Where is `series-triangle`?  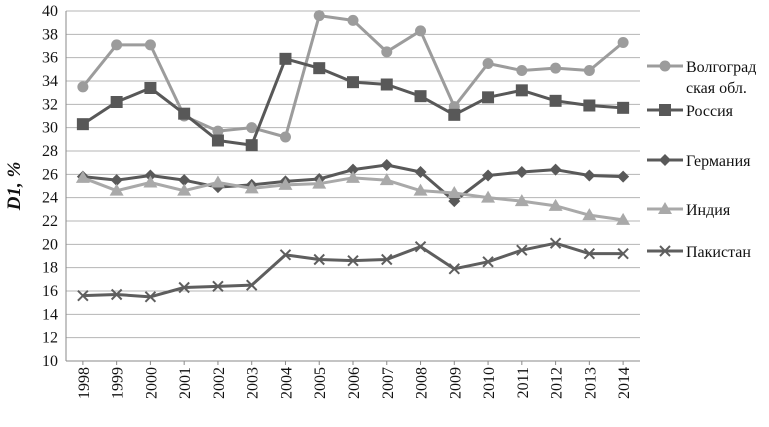 series-triangle is located at coordinates (353, 197).